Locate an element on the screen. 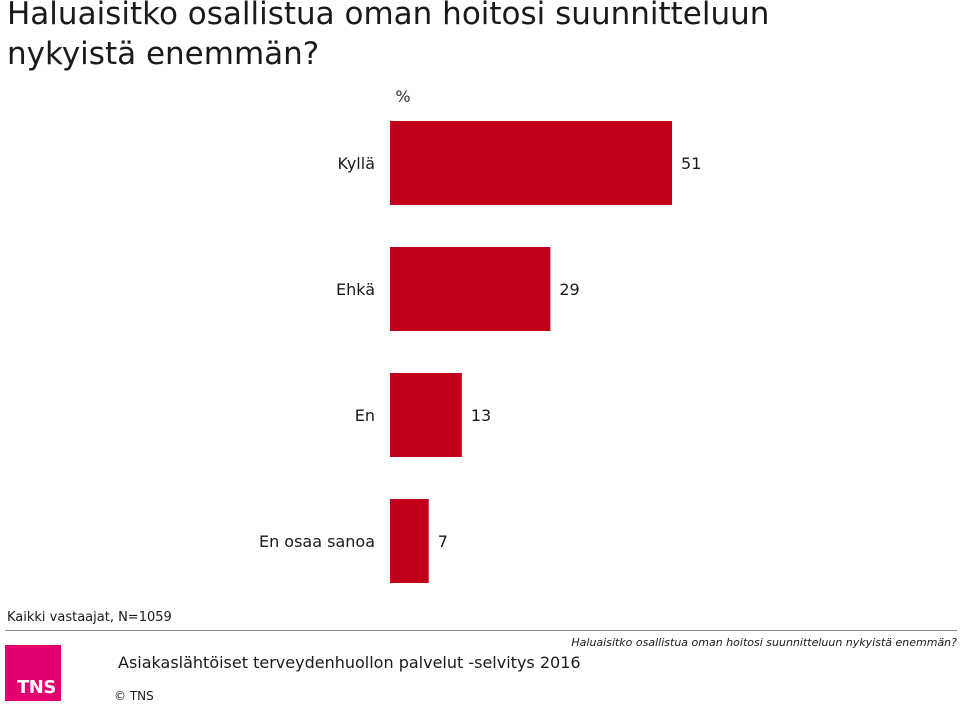  category-label-1: Ehkä is located at coordinates (355, 289).